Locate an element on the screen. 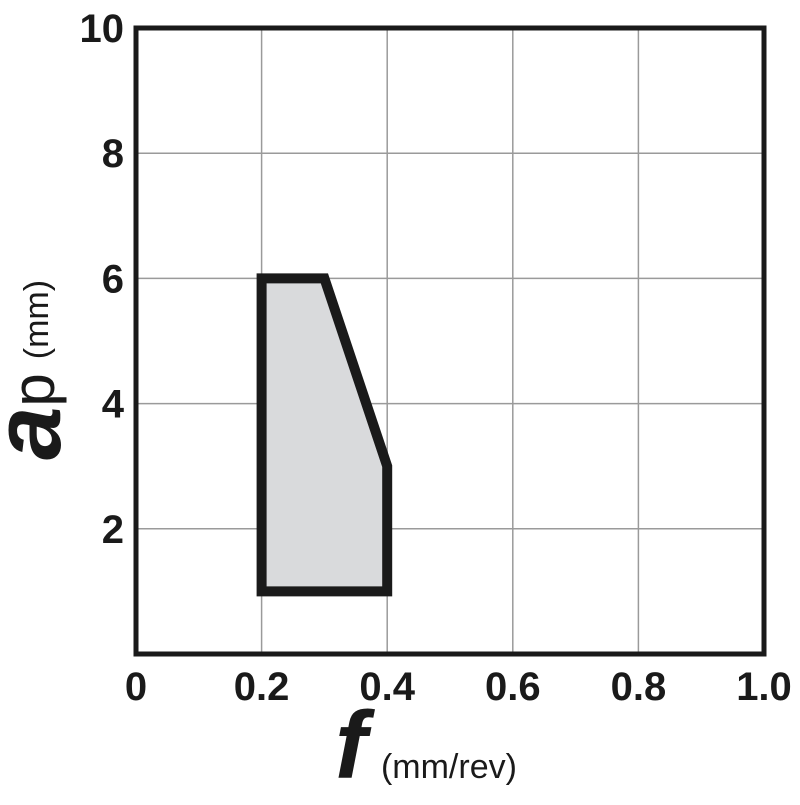  x-tick-label: 0 is located at coordinates (136, 687).